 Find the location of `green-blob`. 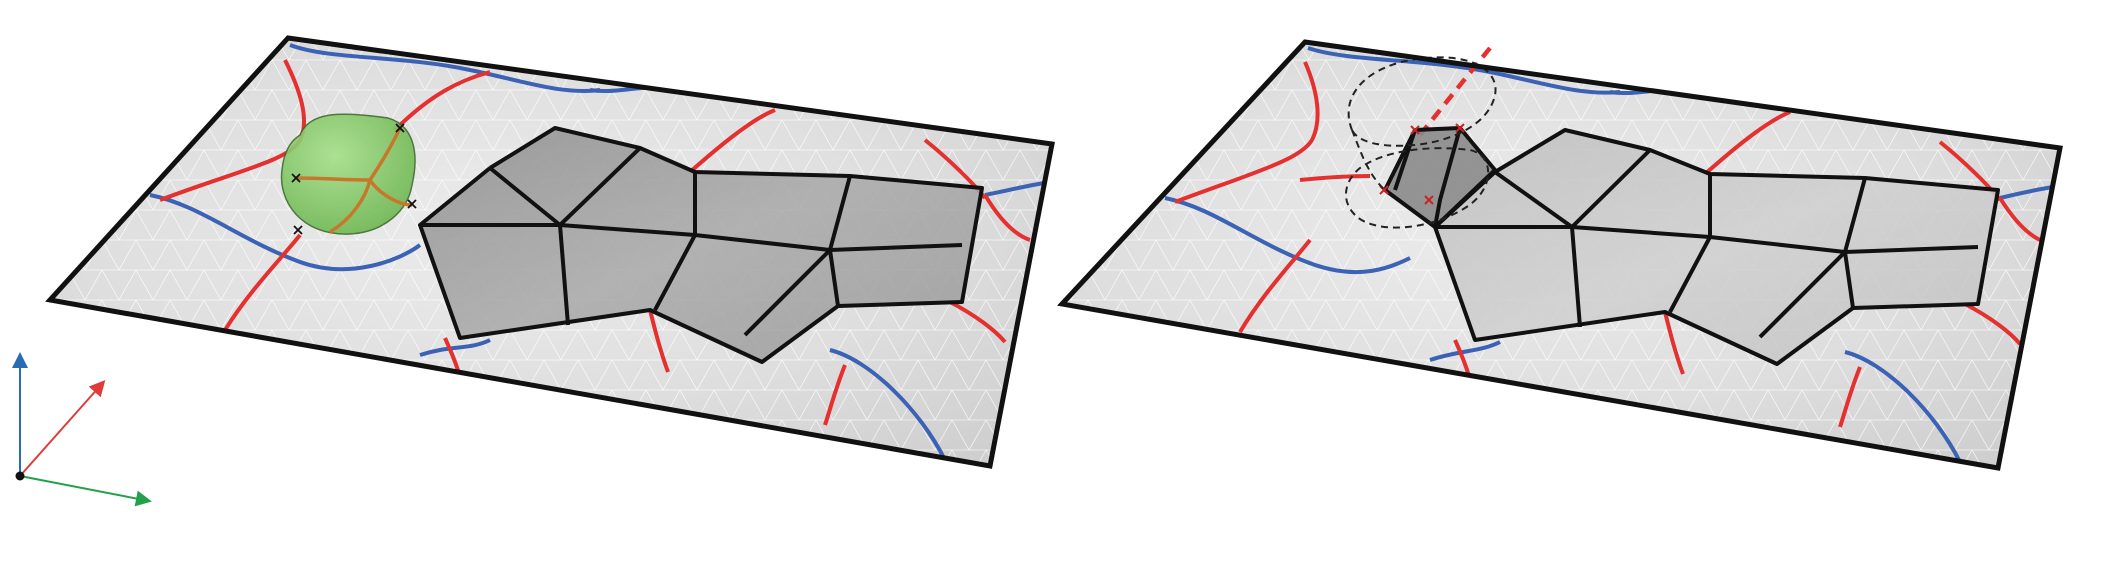

green-blob is located at coordinates (349, 174).